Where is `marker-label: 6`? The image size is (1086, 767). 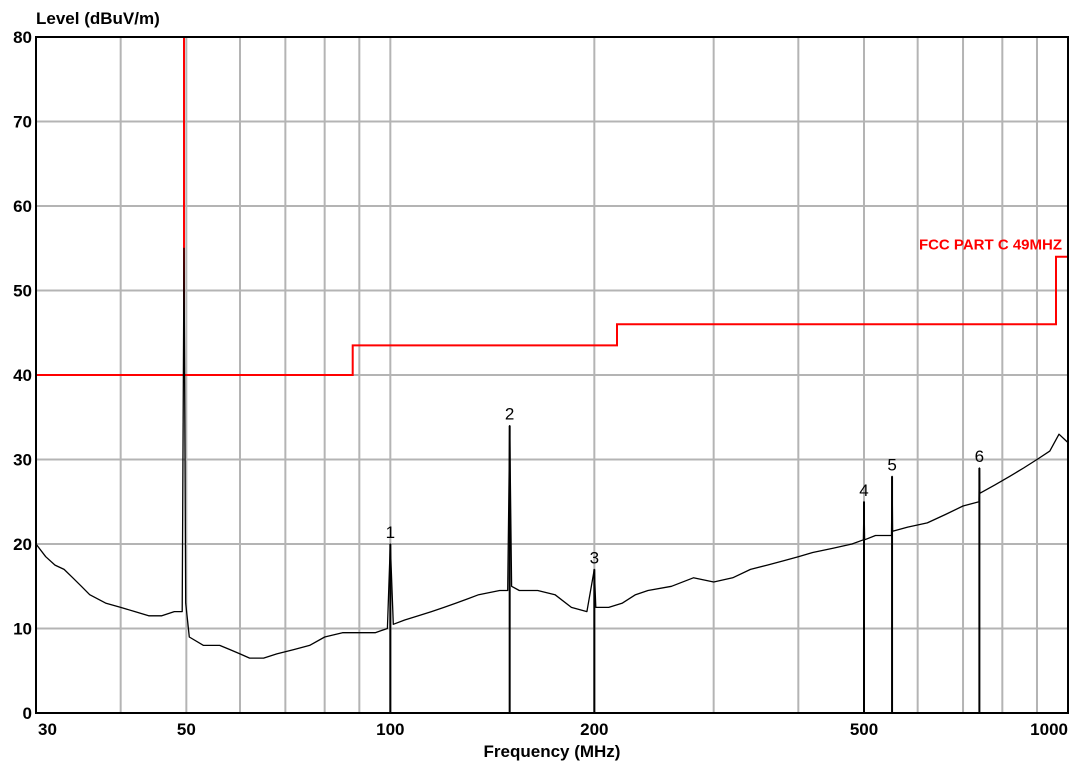 marker-label: 6 is located at coordinates (979, 456).